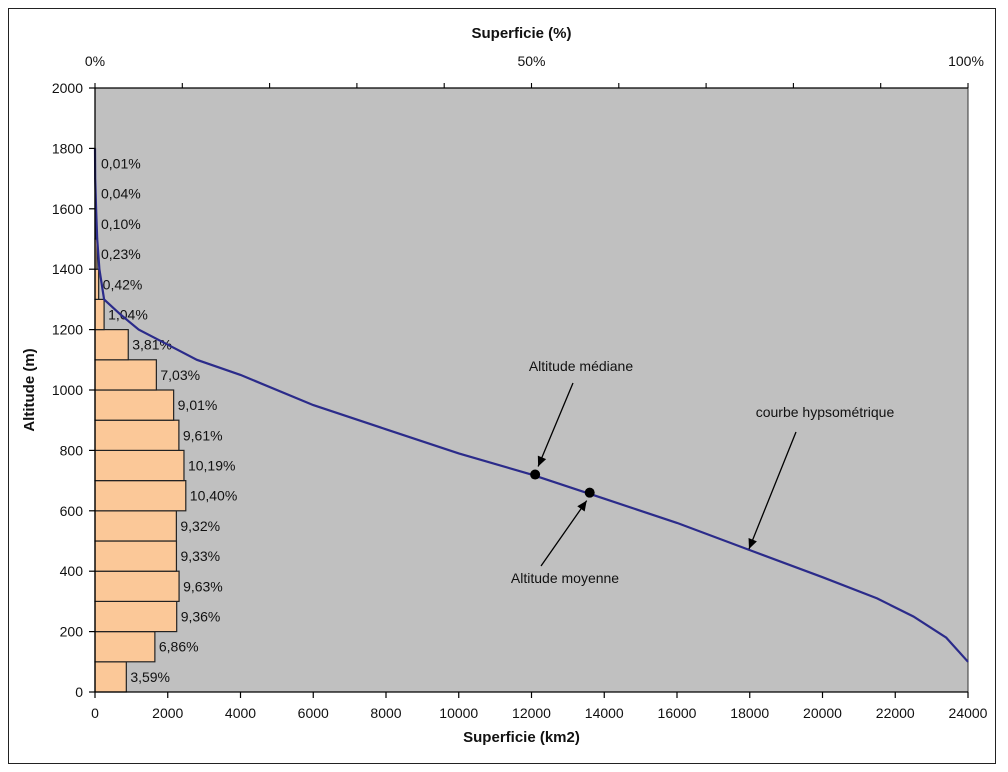  Describe the element at coordinates (564, 533) in the screenshot. I see `mean-arrow` at that location.